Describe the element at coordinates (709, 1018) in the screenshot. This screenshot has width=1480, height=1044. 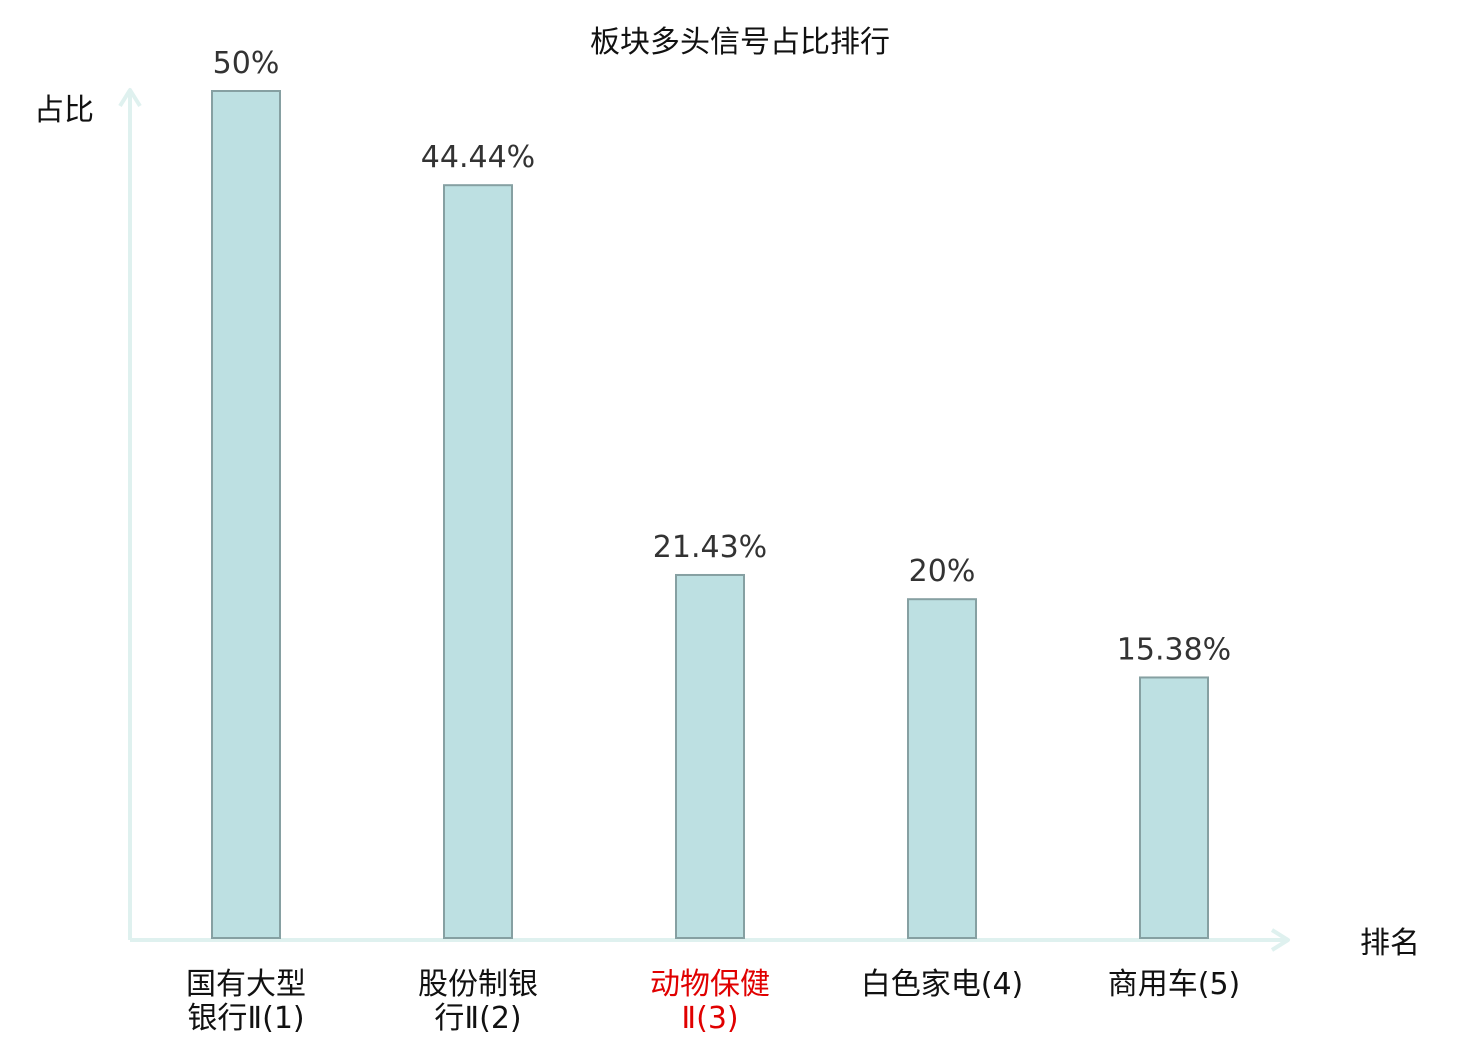
I see `category-label-line: Ⅱ(3)` at that location.